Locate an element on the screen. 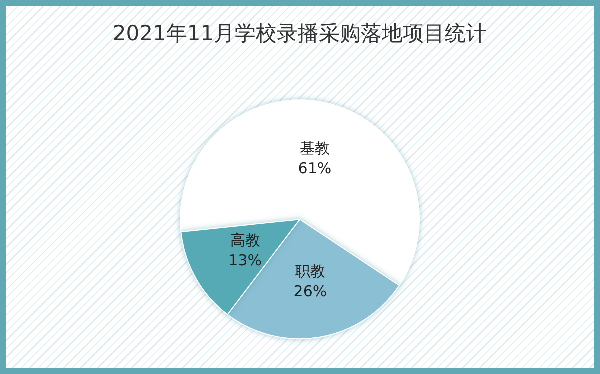  chart-title: 2021年11月学校录播采购落地项目统计 is located at coordinates (300, 34).